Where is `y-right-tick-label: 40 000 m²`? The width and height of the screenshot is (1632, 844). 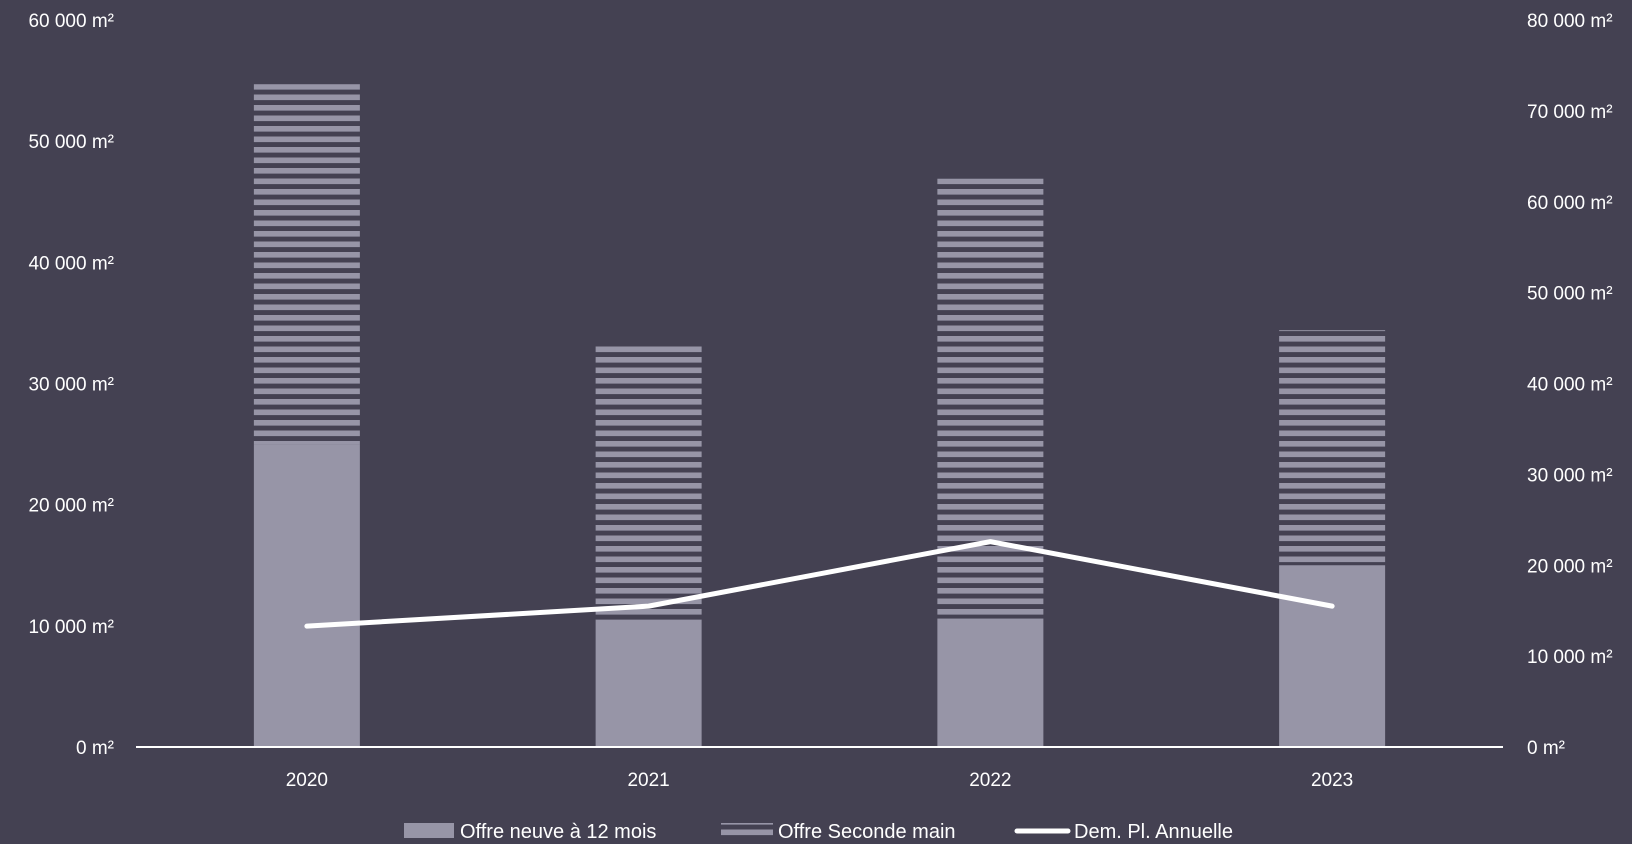 y-right-tick-label: 40 000 m² is located at coordinates (1570, 385).